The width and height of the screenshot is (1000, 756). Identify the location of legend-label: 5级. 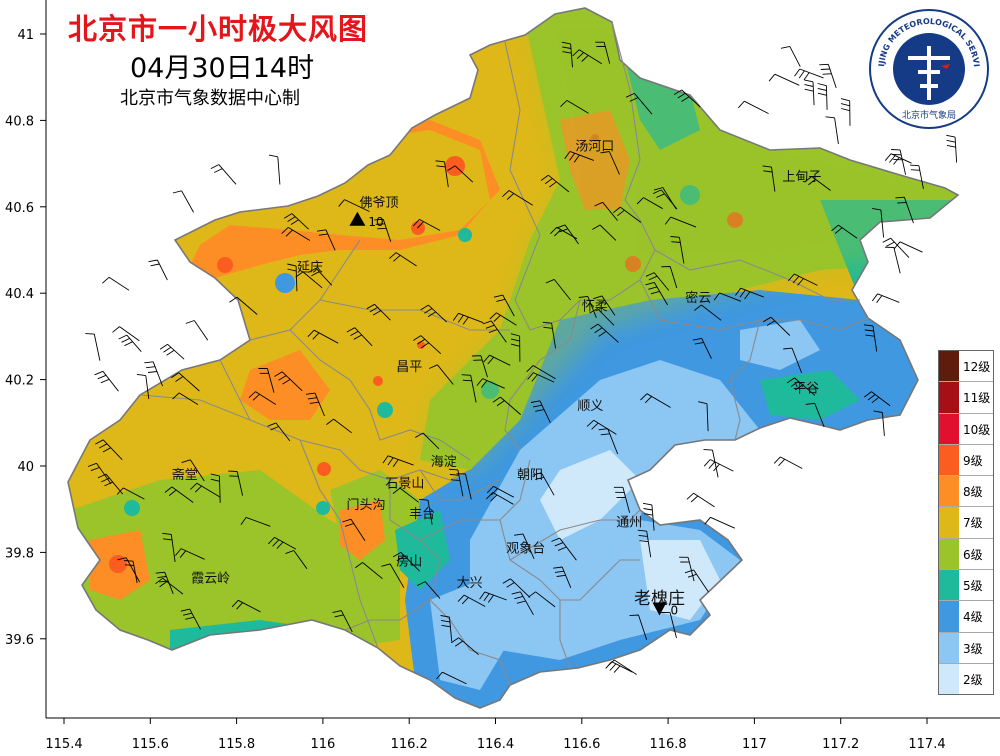
(973, 586).